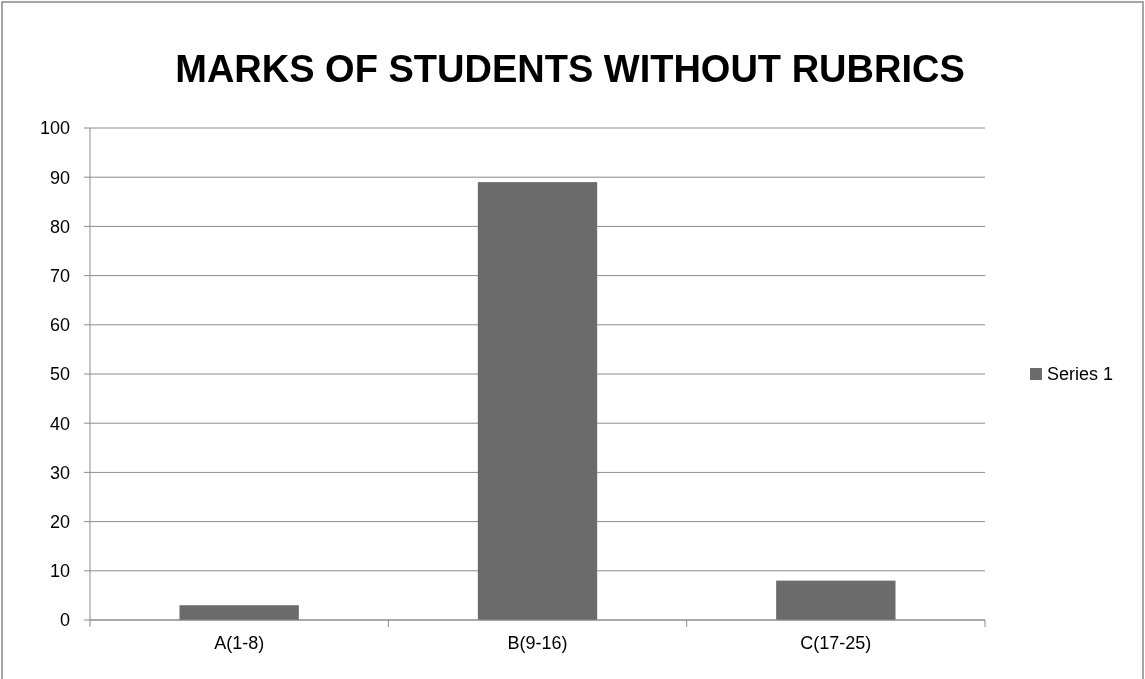 This screenshot has width=1145, height=679. Describe the element at coordinates (570, 69) in the screenshot. I see `chart-title: MARKS OF STUDENTS WITHOUT RUBRICS` at that location.